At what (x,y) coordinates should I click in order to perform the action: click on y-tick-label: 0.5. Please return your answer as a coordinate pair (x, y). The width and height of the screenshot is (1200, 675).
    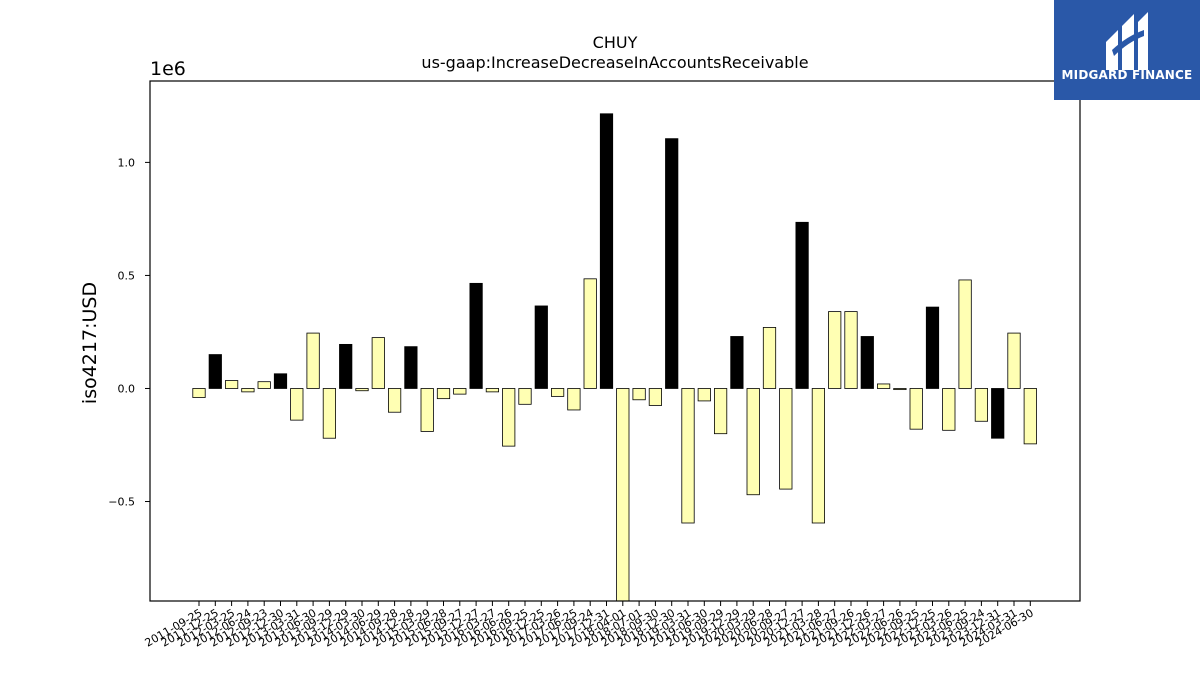
    Looking at the image, I should click on (127, 275).